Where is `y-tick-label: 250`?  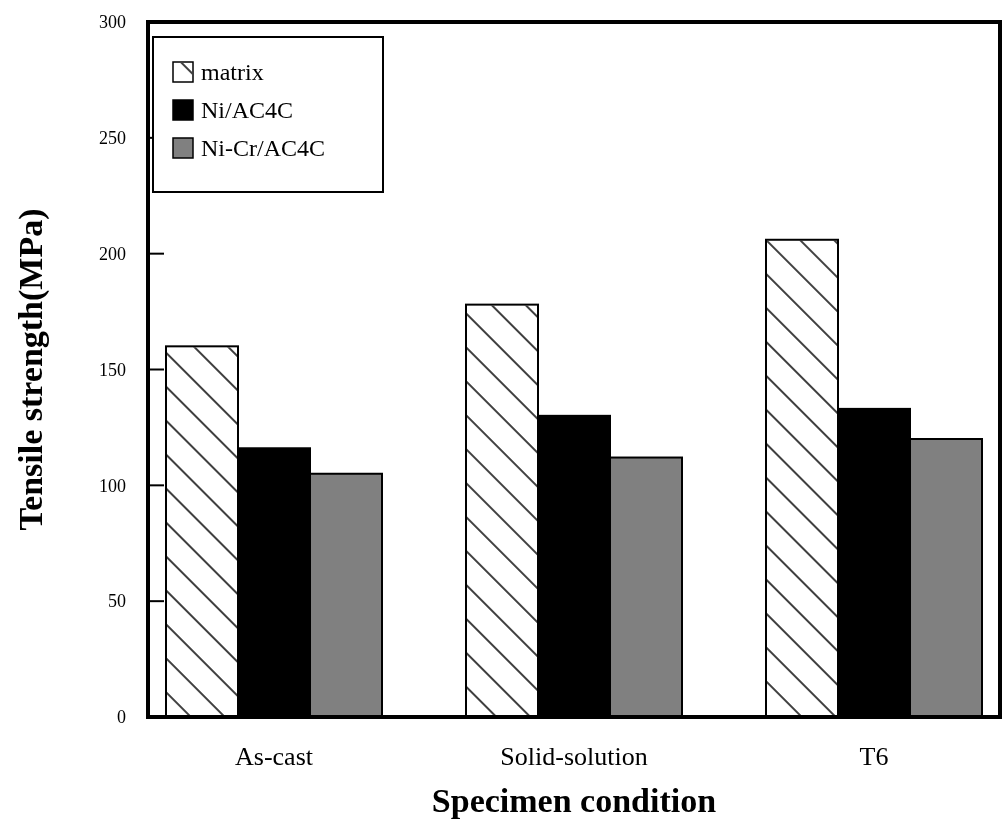
y-tick-label: 250 is located at coordinates (112, 138).